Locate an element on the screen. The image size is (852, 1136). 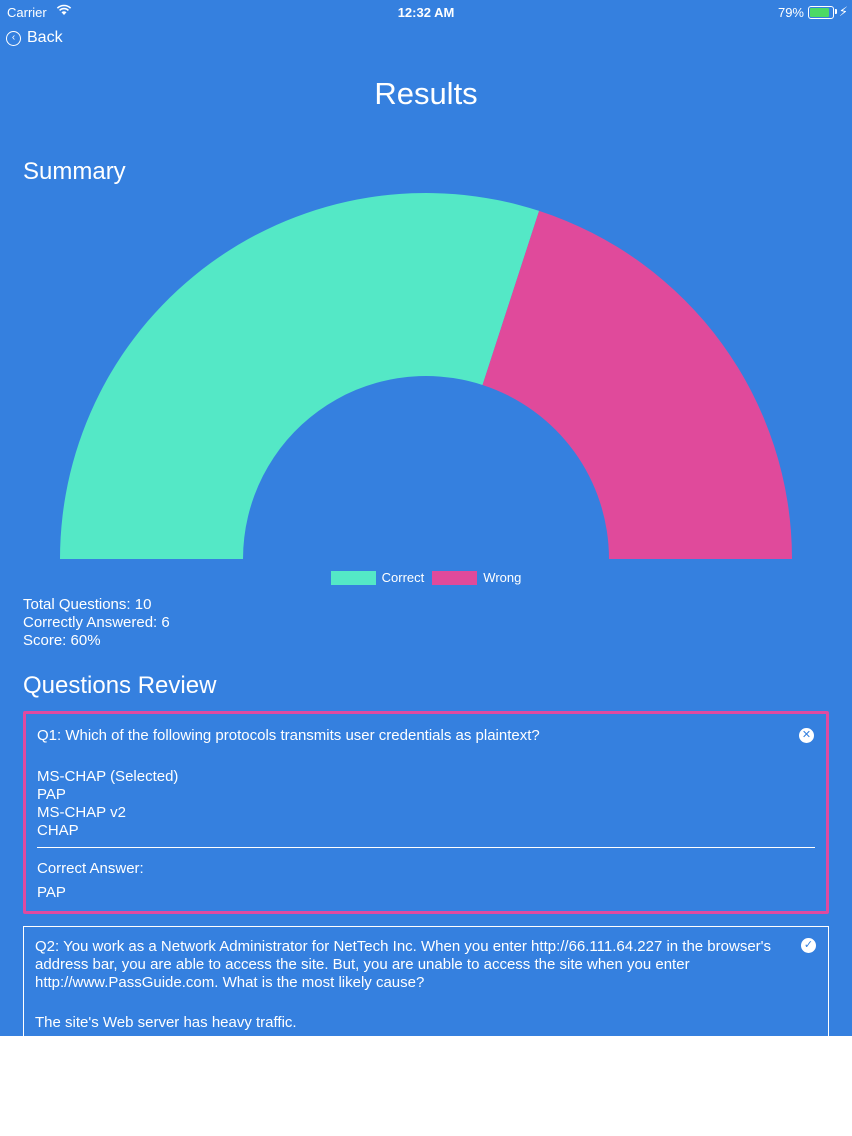
answer-options: The site's Web server has heavy traffic. is located at coordinates (166, 1023).